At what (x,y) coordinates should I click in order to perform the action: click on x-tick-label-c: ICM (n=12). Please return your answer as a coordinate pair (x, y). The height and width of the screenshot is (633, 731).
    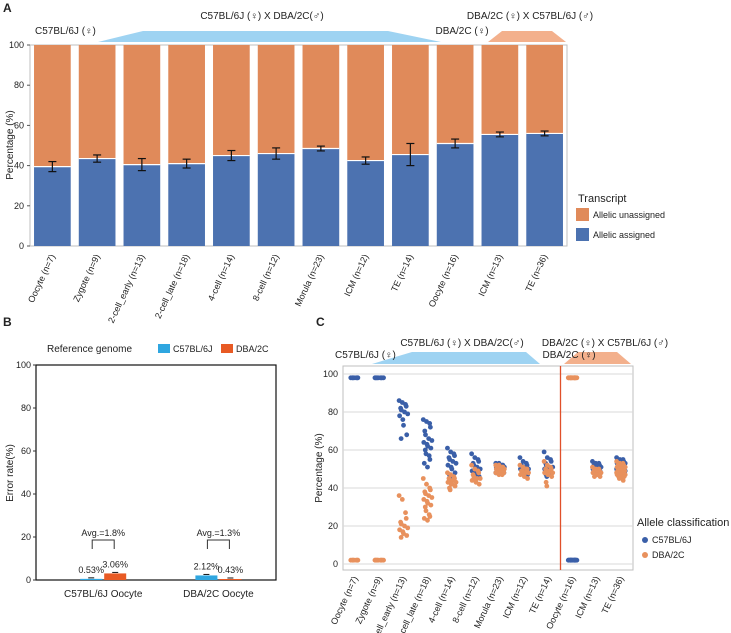
    Looking at the image, I should click on (515, 597).